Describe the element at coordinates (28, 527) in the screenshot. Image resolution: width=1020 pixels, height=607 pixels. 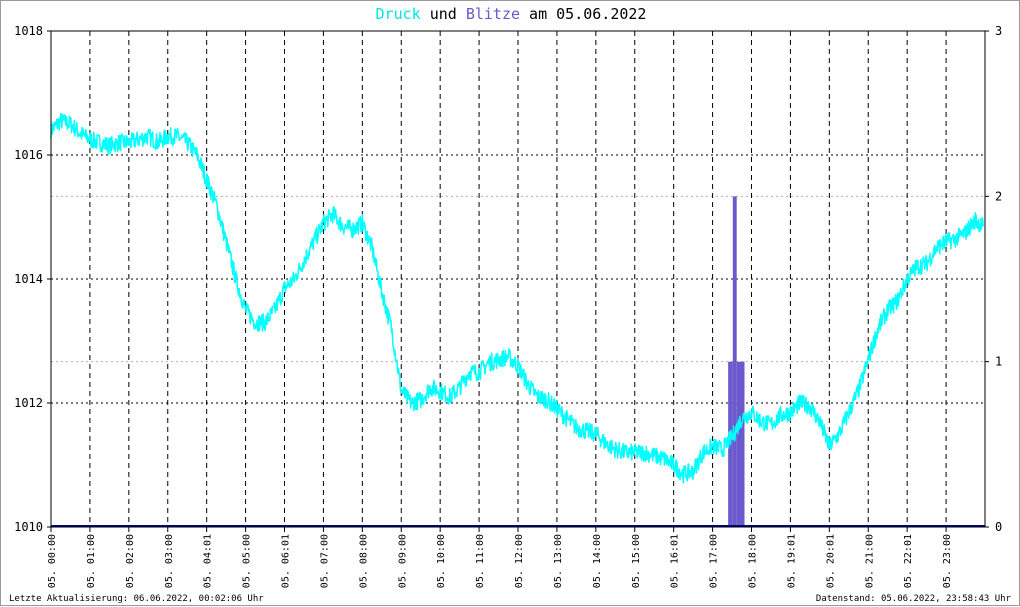
I see `y-left-tick-label: 1010` at that location.